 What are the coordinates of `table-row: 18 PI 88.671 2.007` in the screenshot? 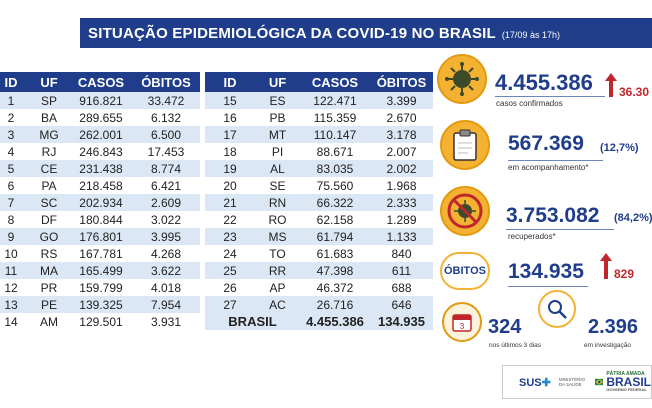 It's located at (319, 151).